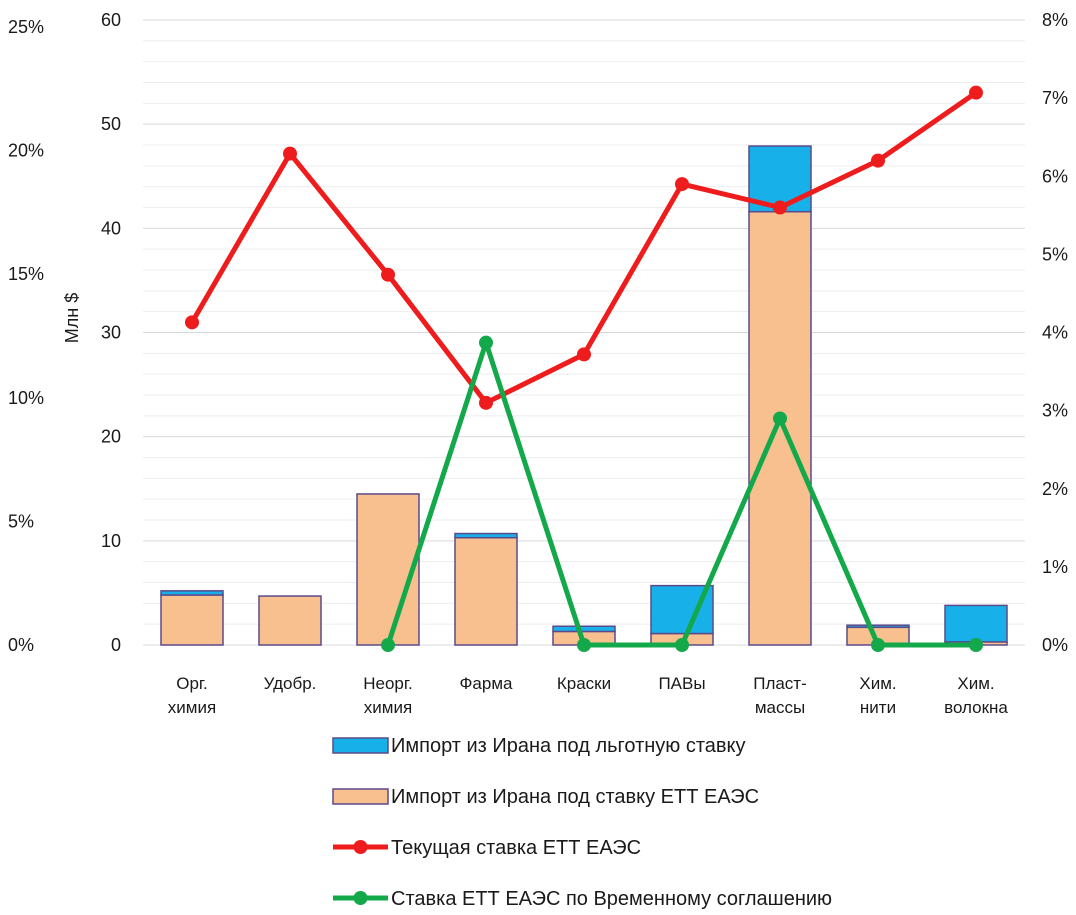 The width and height of the screenshot is (1076, 915). I want to click on y-right-tick-label: 0%, so click(1055, 645).